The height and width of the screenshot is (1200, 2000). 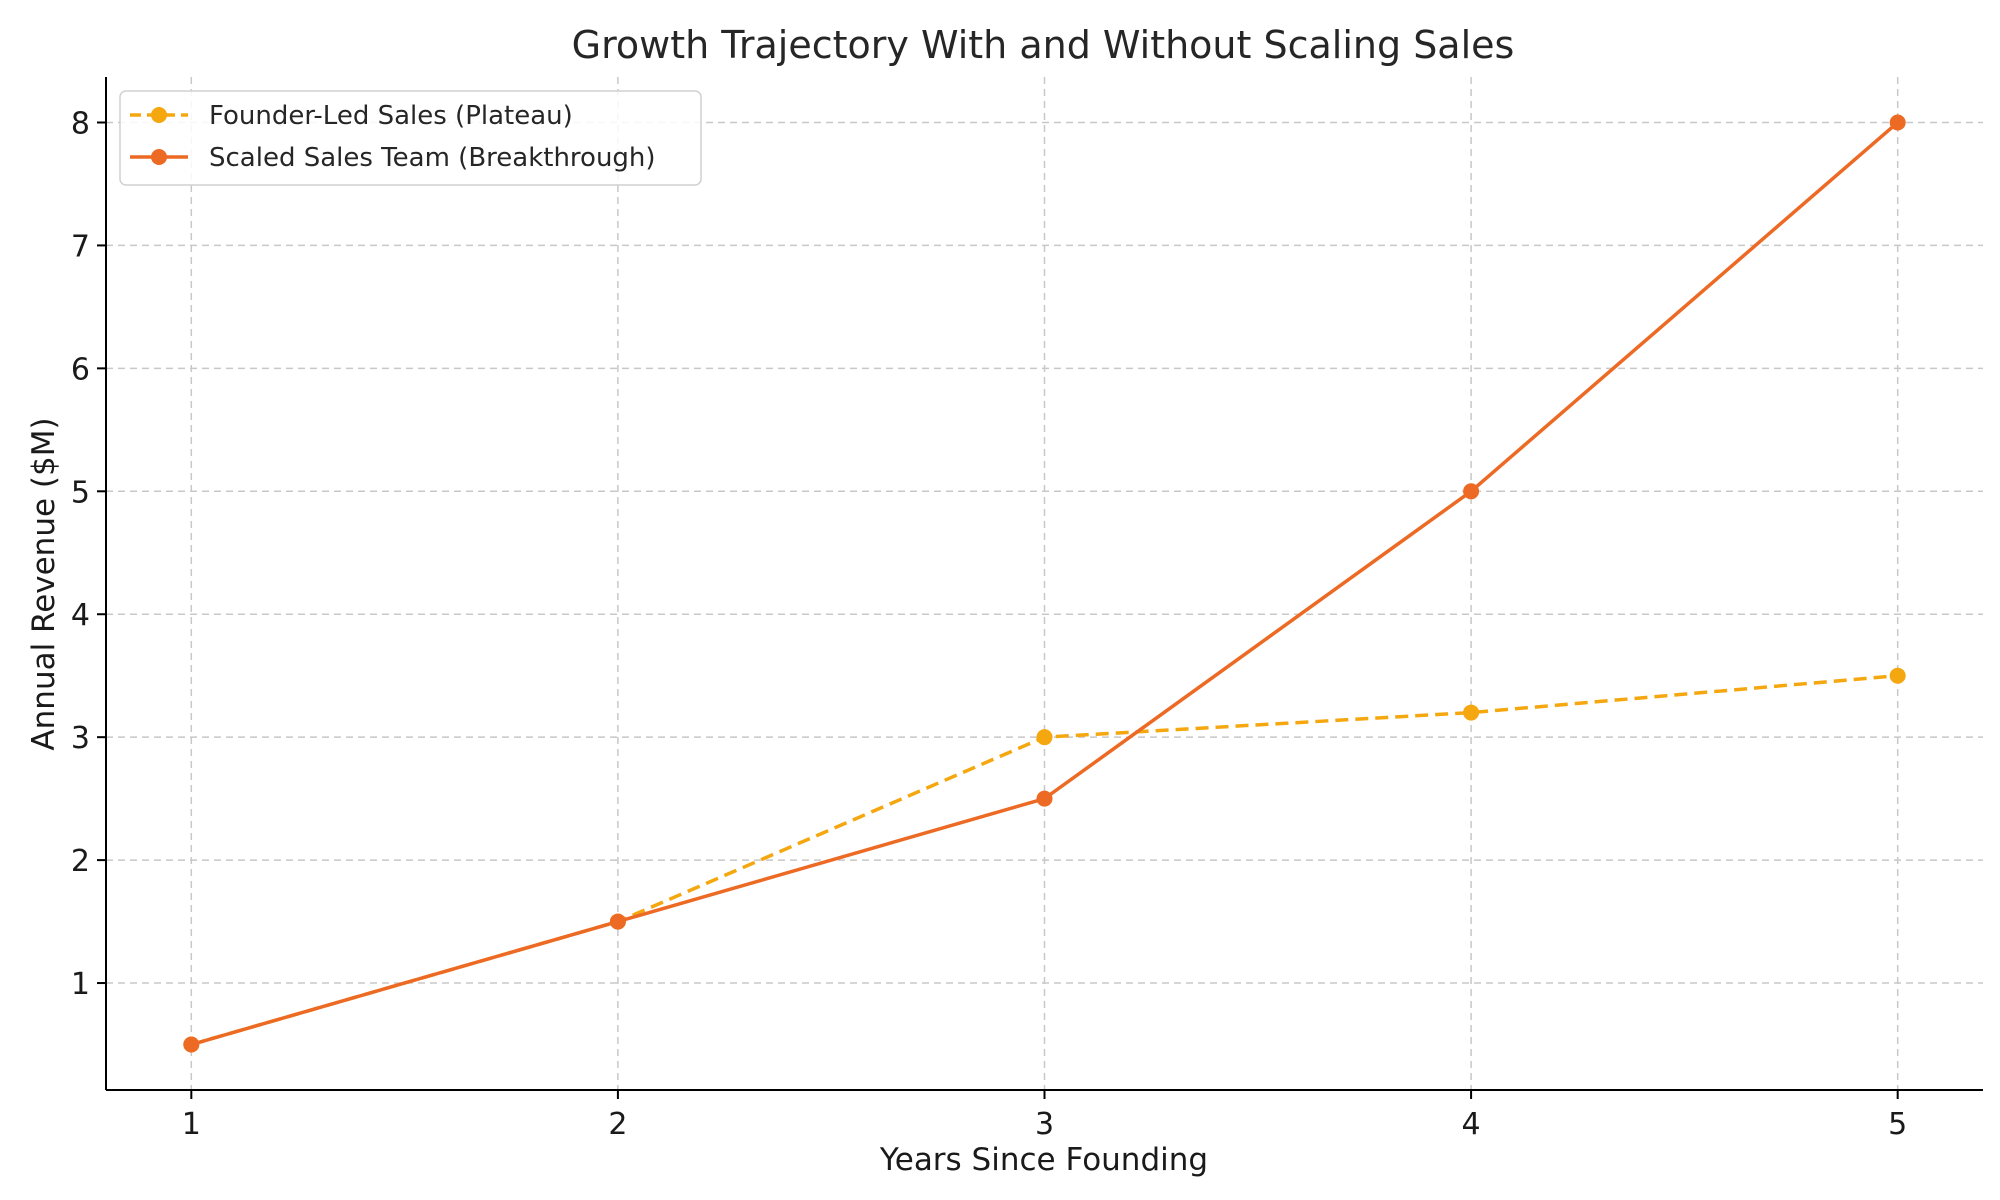 I want to click on legend-label-scaled-sales: Scaled Sales Team (Breakthrough), so click(x=432, y=158).